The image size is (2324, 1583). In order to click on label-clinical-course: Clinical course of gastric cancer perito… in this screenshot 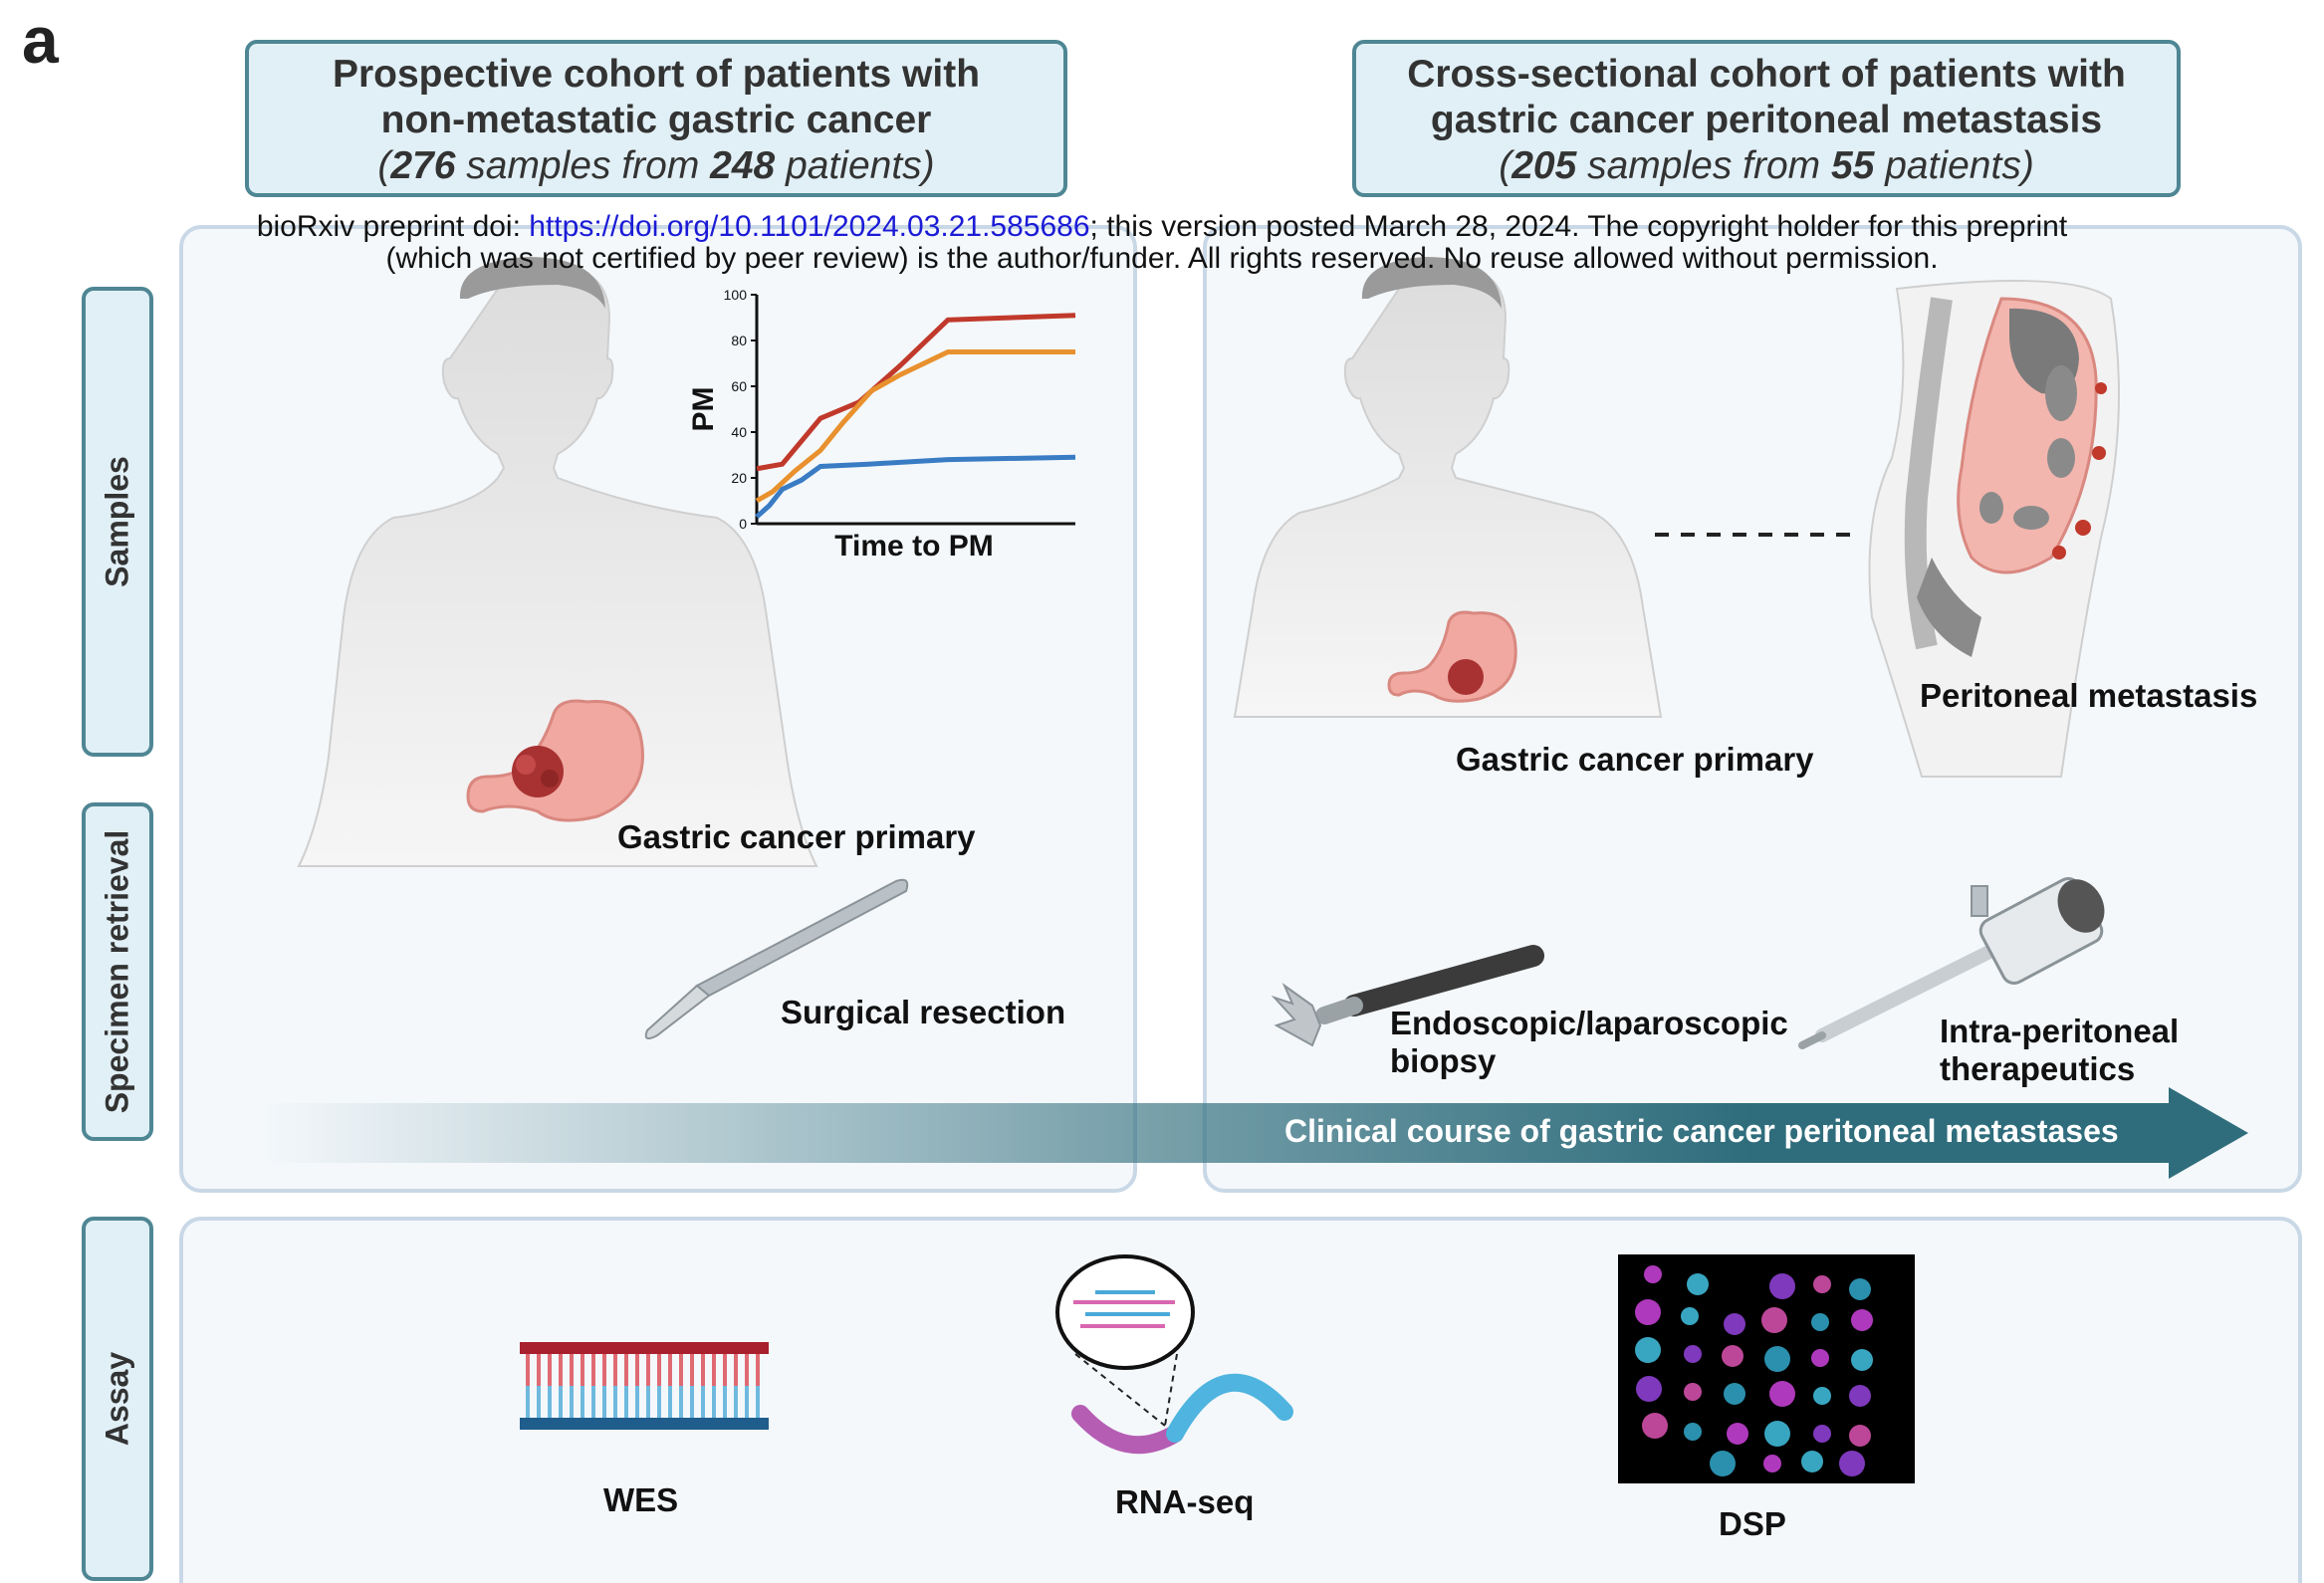, I will do `click(1701, 1131)`.